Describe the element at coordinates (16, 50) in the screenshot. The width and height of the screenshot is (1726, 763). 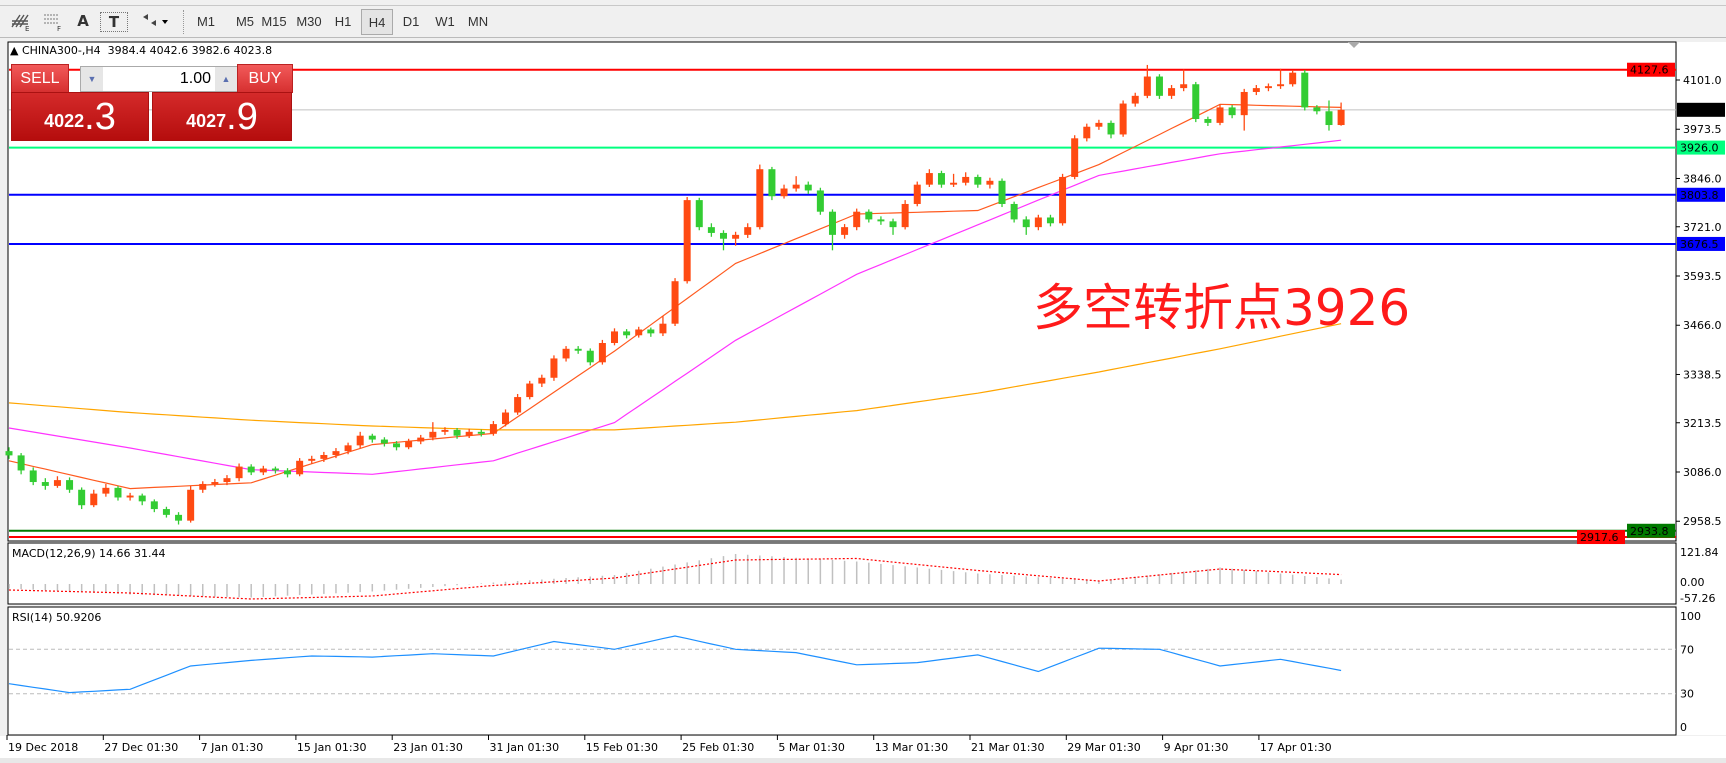
I see `collapse-arrow-icon: ▲` at that location.